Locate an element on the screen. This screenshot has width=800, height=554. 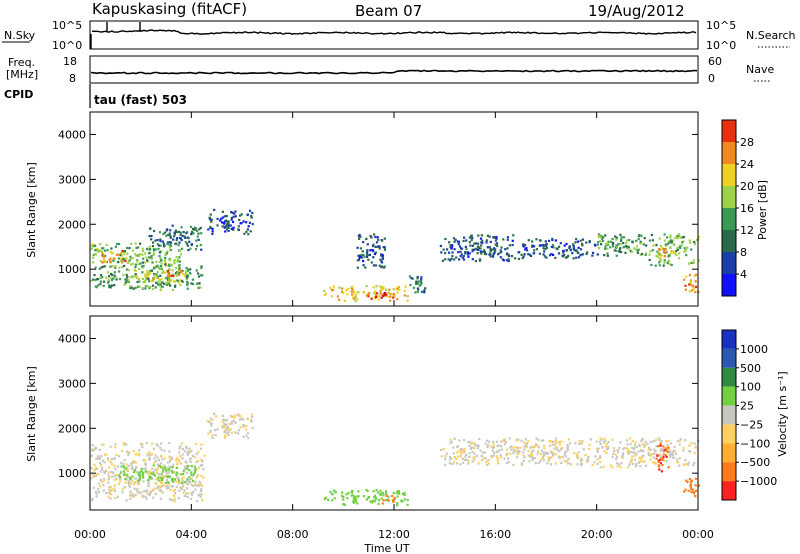
date-label: 19/Aug/2012 is located at coordinates (636, 11).